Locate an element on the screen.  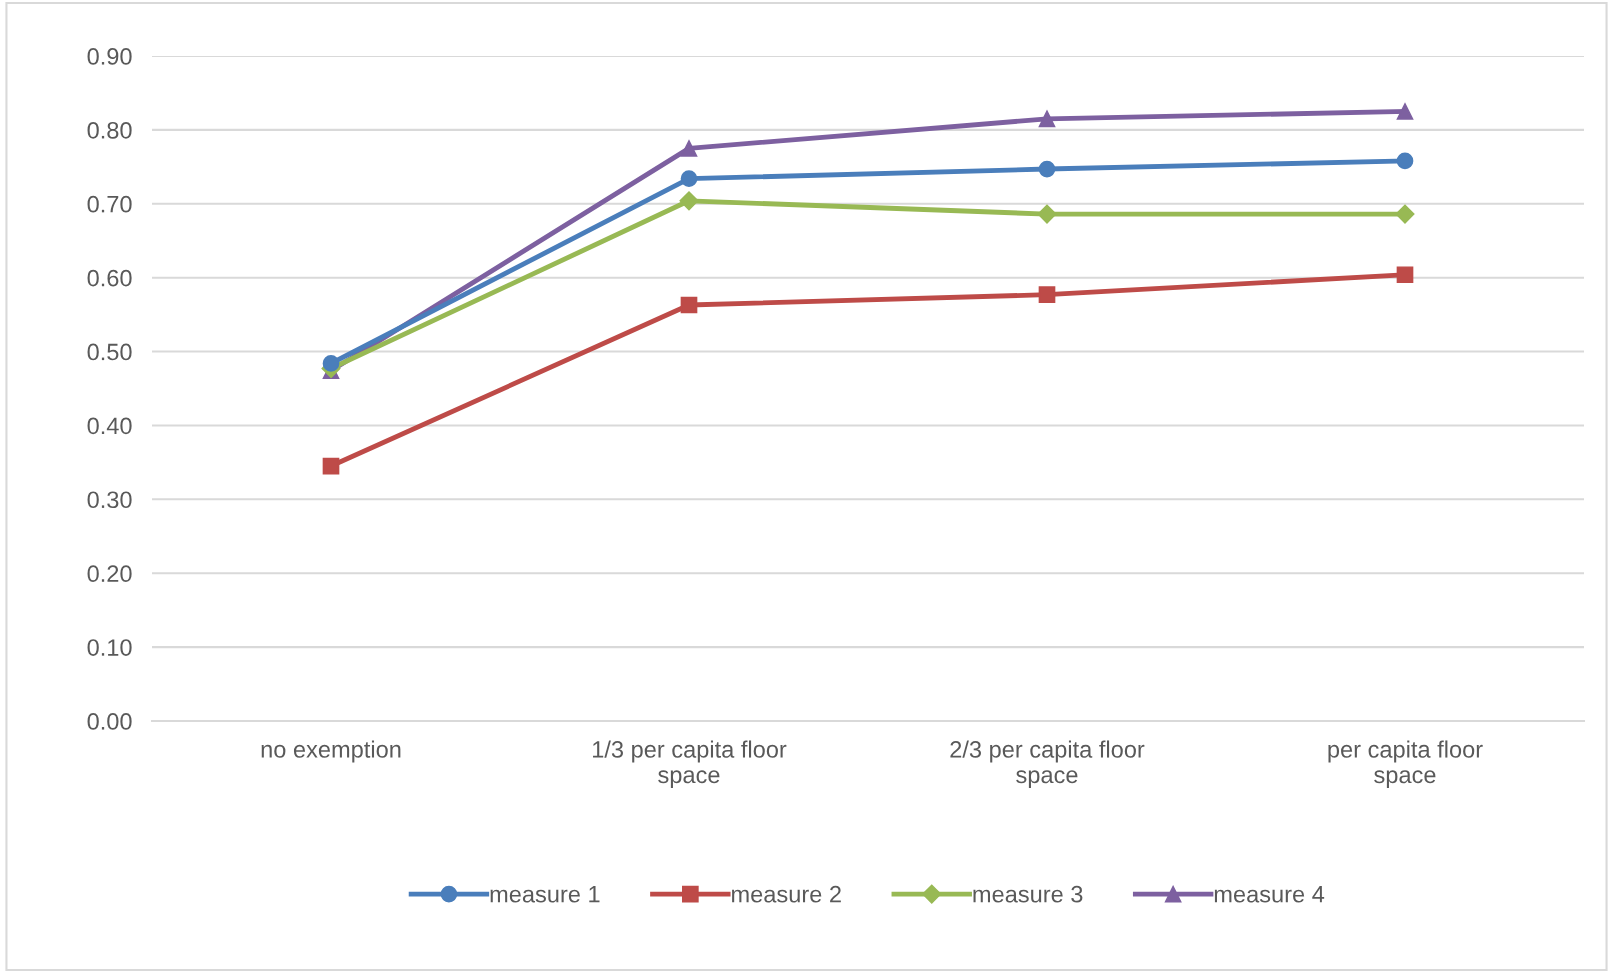
x-tick-label: no exemption is located at coordinates (331, 751).